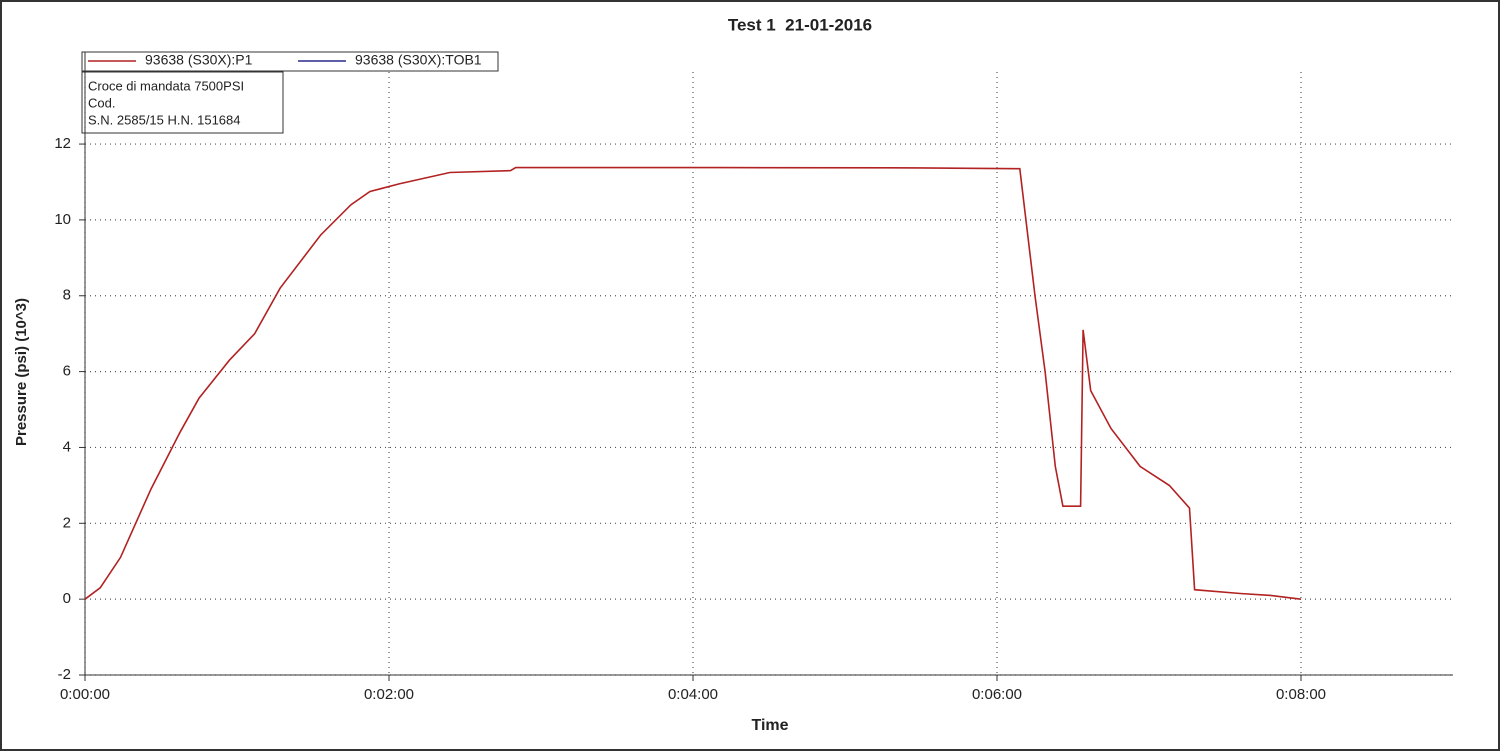 Image resolution: width=1500 pixels, height=751 pixels. What do you see at coordinates (21, 372) in the screenshot?
I see `y-axis-label: Pressure (psi) (10^3)` at bounding box center [21, 372].